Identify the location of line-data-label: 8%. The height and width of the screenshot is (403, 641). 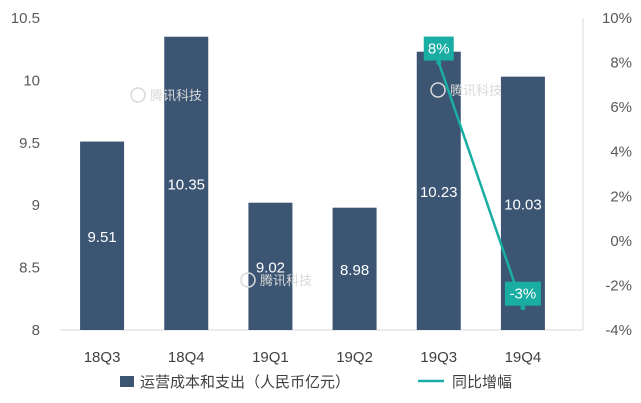
(438, 48).